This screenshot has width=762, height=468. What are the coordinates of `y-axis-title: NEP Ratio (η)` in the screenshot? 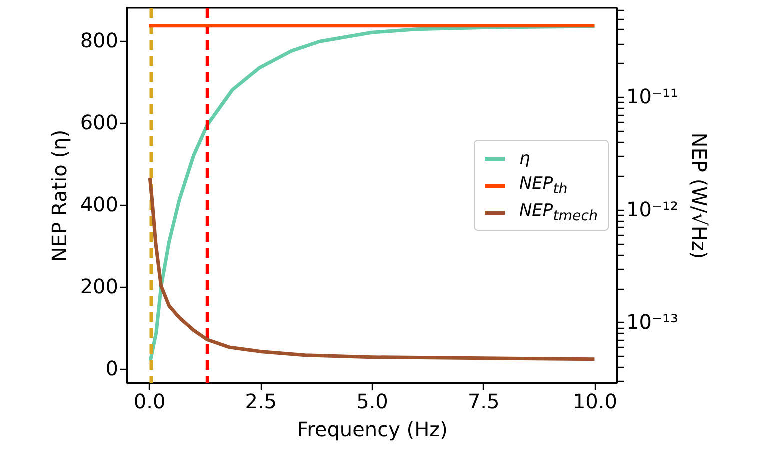 It's located at (59, 196).